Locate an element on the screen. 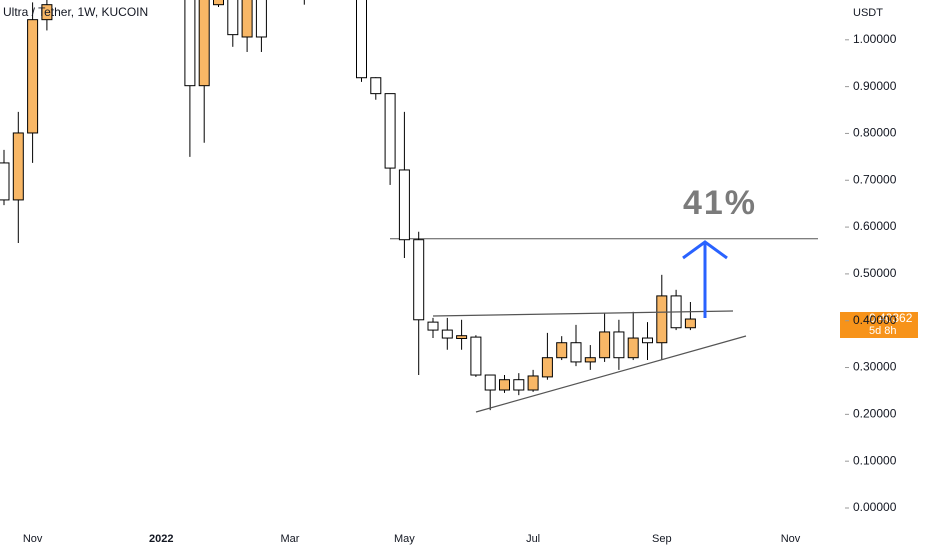 This screenshot has width=932, height=550. y-tick-label: 0.70000 is located at coordinates (875, 179).